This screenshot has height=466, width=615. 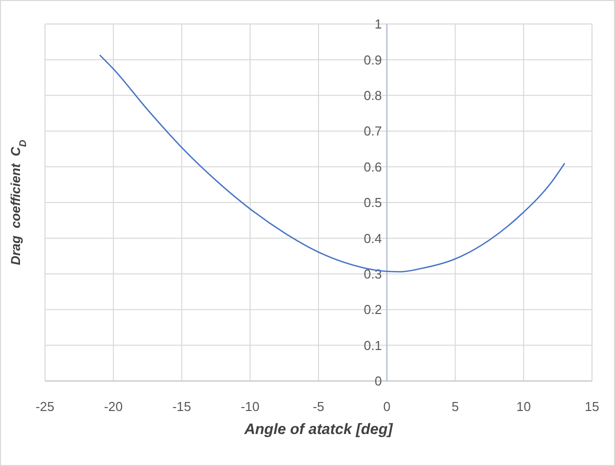 I want to click on x-tick-label: -25, so click(x=45, y=406).